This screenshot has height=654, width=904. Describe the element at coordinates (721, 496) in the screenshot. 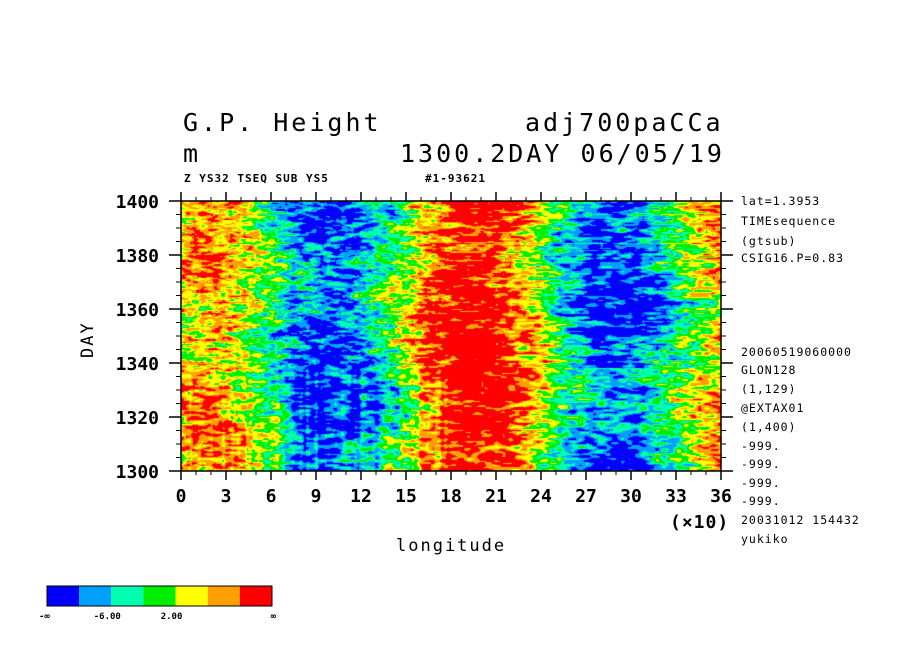

I see `x-tick-label-36: 36` at that location.